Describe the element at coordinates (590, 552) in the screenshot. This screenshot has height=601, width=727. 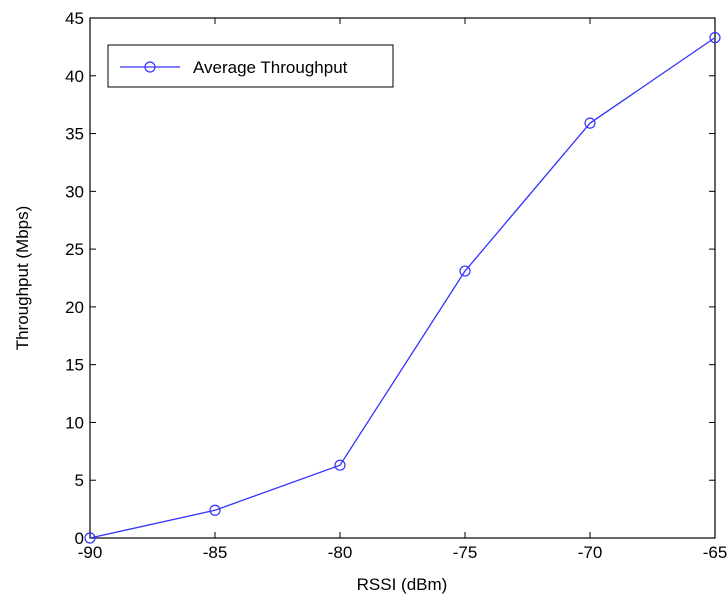
I see `x-tick-label: -70` at that location.